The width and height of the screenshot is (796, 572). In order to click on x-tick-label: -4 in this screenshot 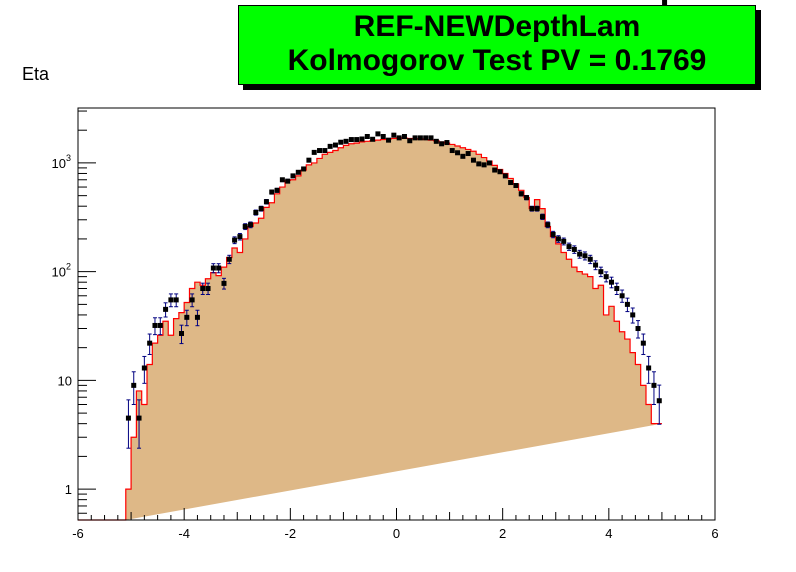, I will do `click(184, 533)`.